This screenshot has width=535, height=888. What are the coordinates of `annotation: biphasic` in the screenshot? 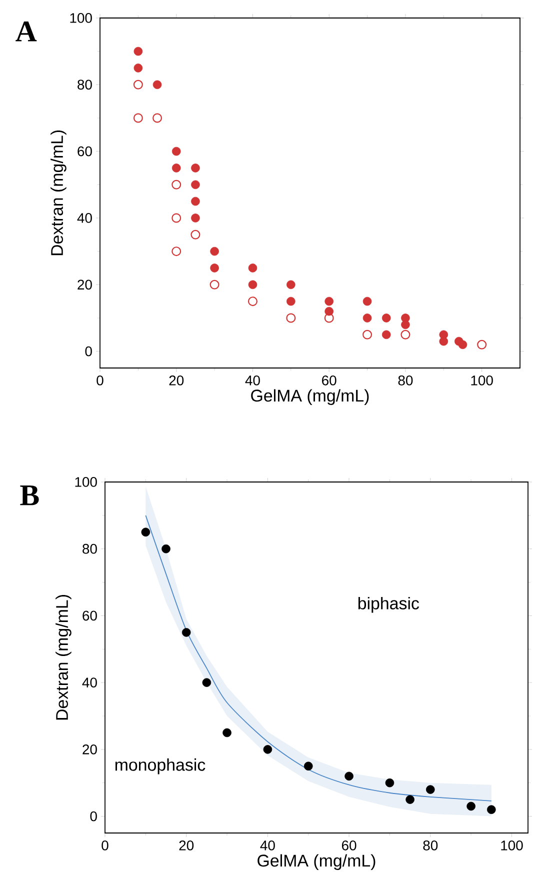 It's located at (389, 604).